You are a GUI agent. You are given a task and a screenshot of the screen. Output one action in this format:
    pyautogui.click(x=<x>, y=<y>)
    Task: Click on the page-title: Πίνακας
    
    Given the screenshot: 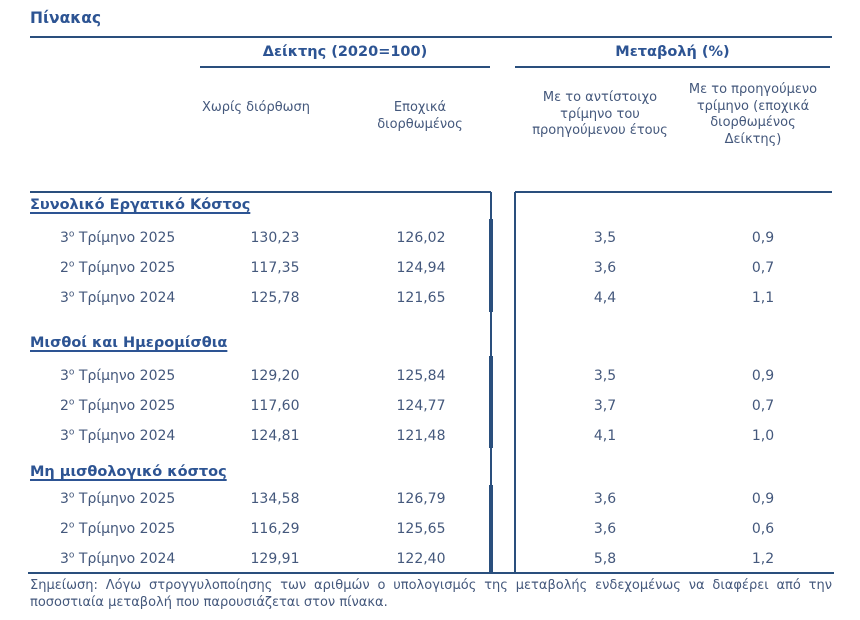 What is the action you would take?
    pyautogui.click(x=66, y=18)
    